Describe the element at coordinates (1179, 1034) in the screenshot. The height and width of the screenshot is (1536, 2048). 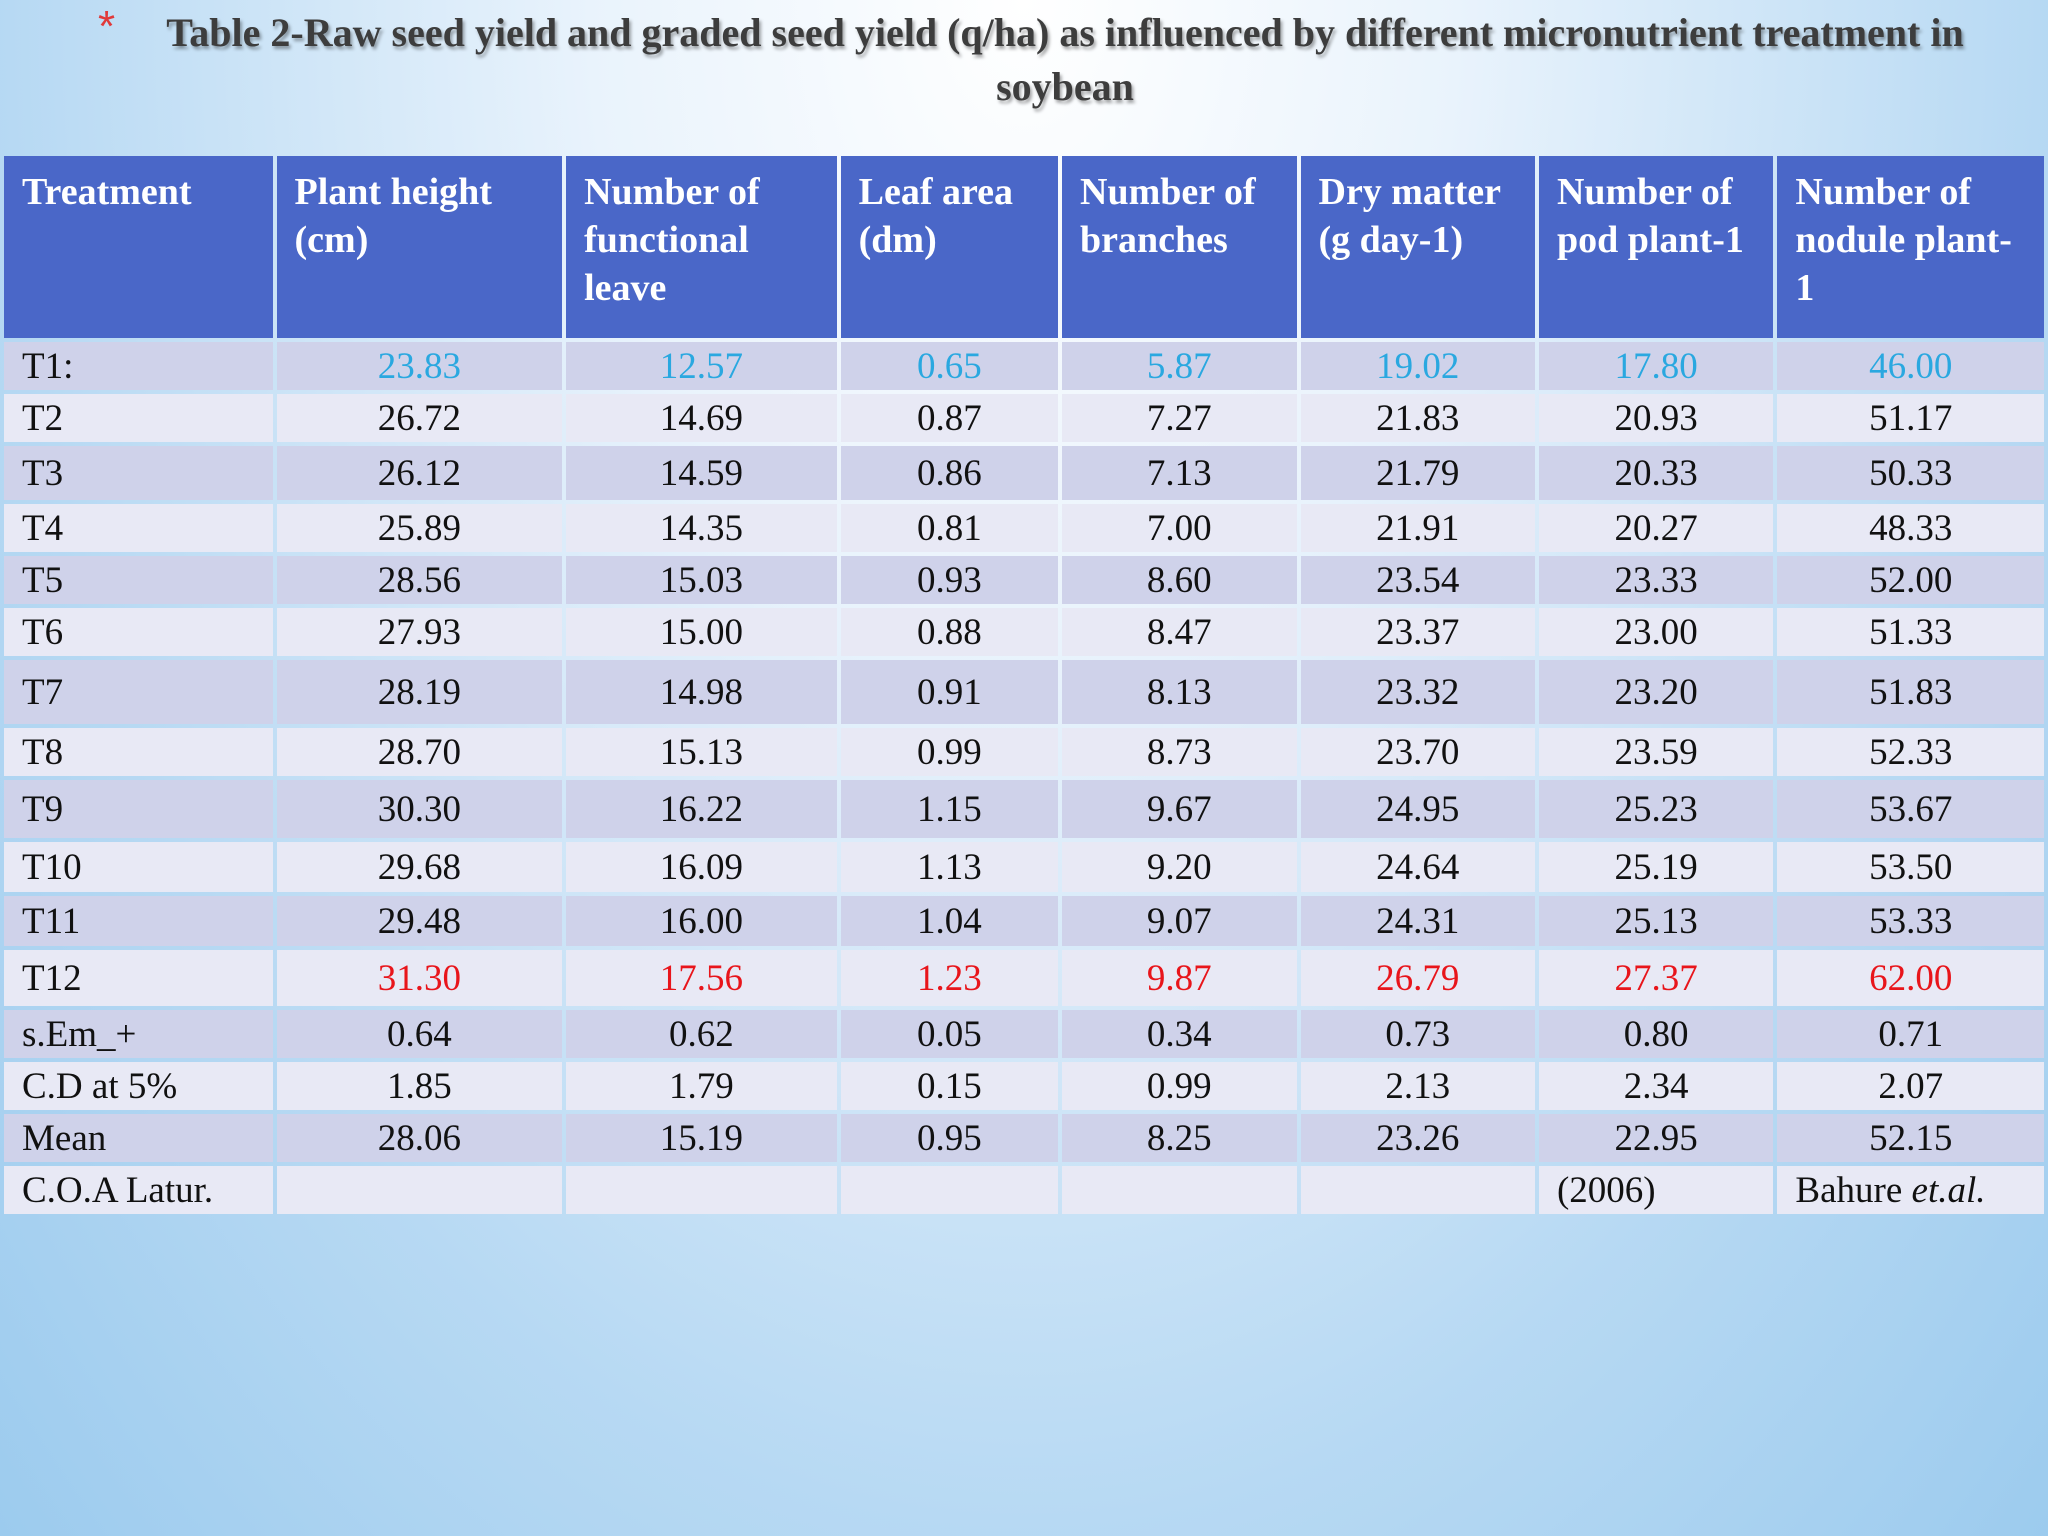
I see `value-cell: 0.34` at that location.